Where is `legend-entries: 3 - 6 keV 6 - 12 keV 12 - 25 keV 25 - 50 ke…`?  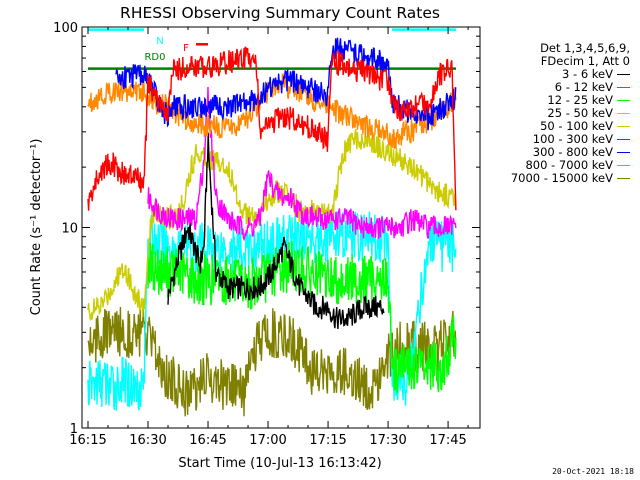 legend-entries: 3 - 6 keV 6 - 12 keV 12 - 25 keV 25 - 50 ke… is located at coordinates (545, 126).